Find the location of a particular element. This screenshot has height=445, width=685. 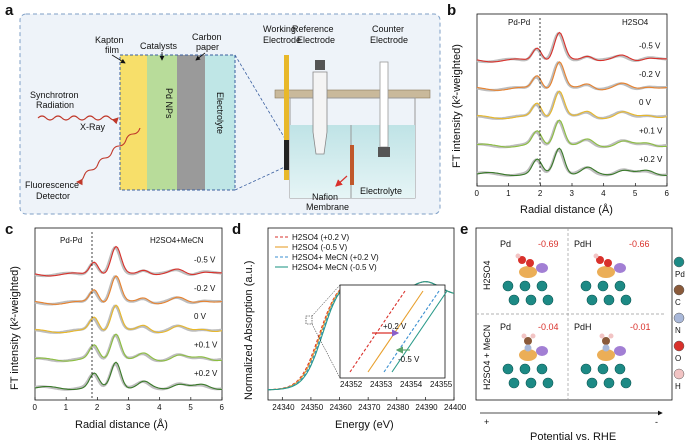

carbon-label: Carbon is located at coordinates (207, 37).